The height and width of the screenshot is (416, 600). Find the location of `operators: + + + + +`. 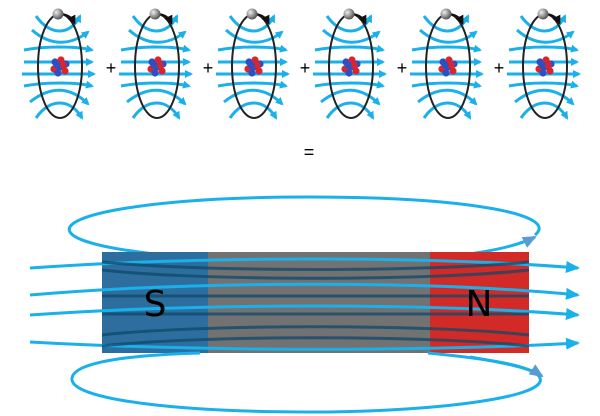

operators: + + + + + is located at coordinates (305, 68).